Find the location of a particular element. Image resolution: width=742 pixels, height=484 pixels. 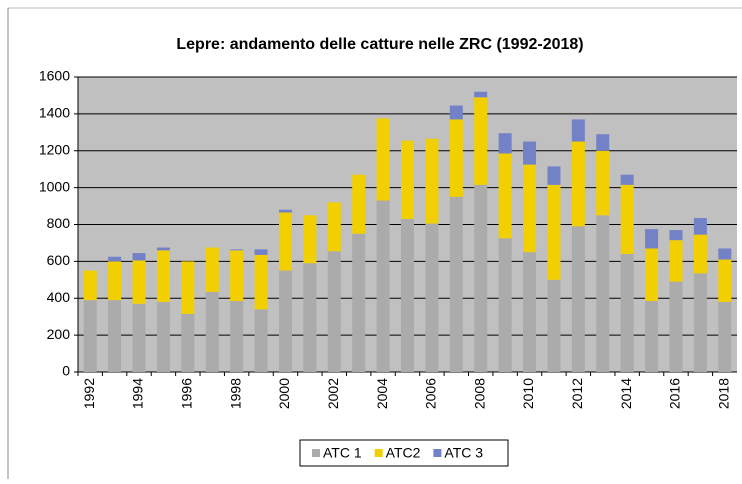

legend-label: ATC 3 is located at coordinates (463, 453).